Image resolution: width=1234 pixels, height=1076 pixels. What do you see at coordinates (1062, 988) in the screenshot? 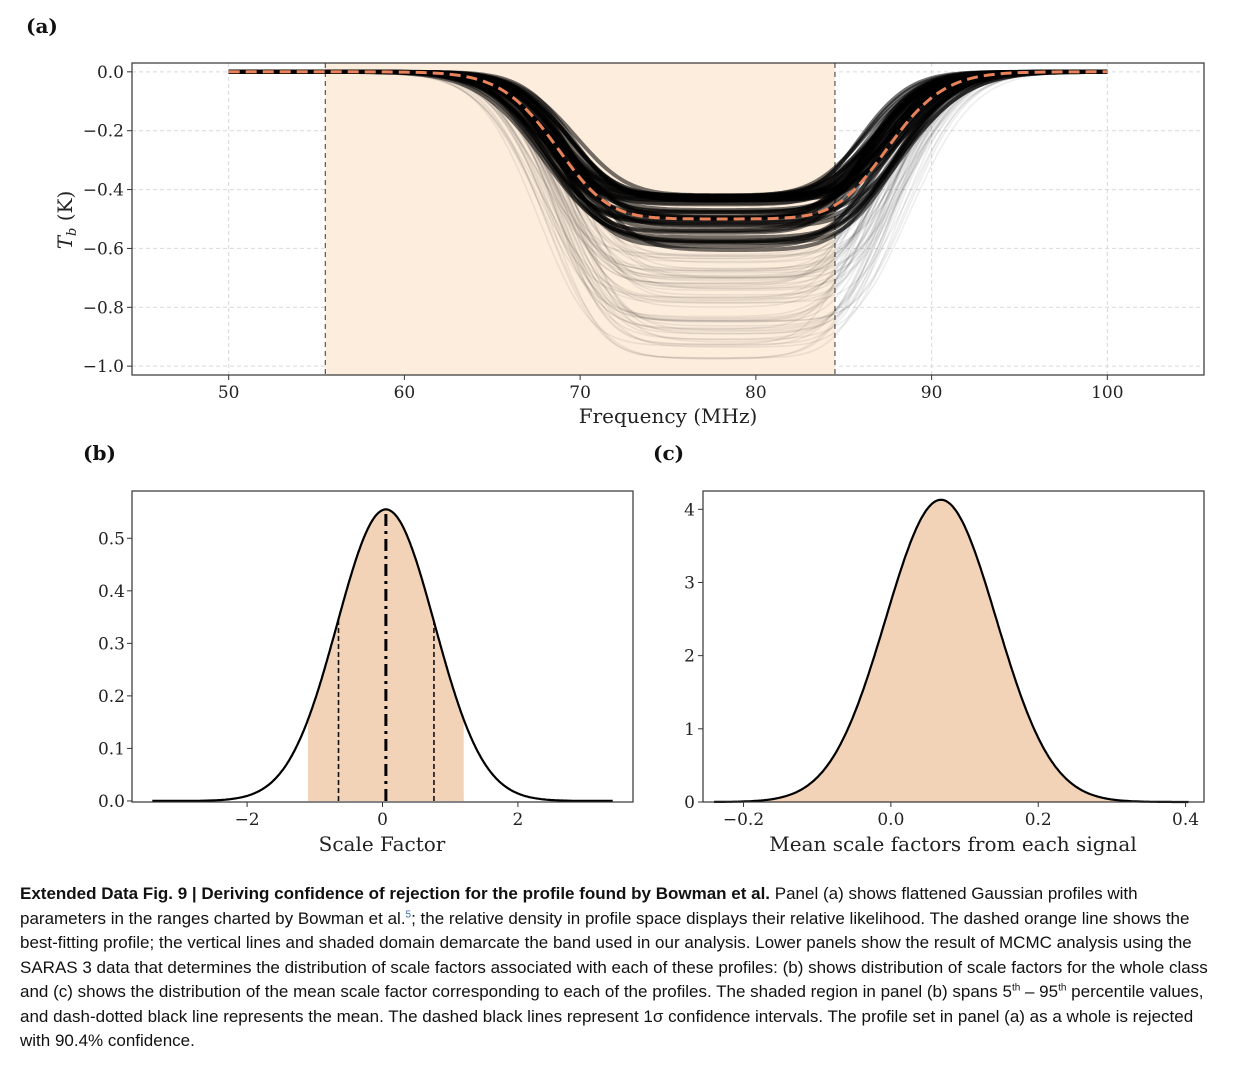
I see `caption-sup-95th: th` at bounding box center [1062, 988].